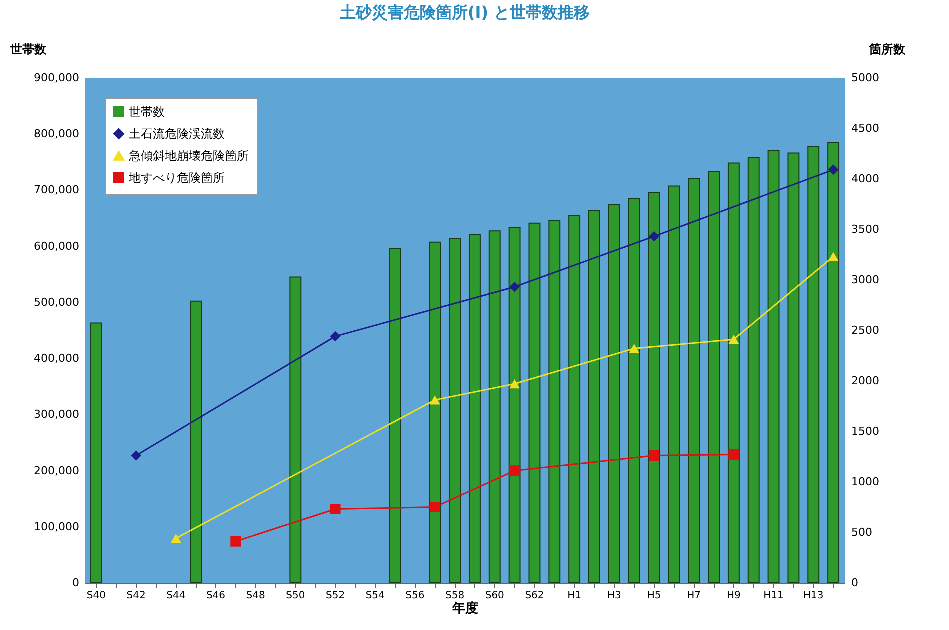 Image resolution: width=949 pixels, height=630 pixels. What do you see at coordinates (866, 128) in the screenshot?
I see `y2-tick-label: 4500` at bounding box center [866, 128].